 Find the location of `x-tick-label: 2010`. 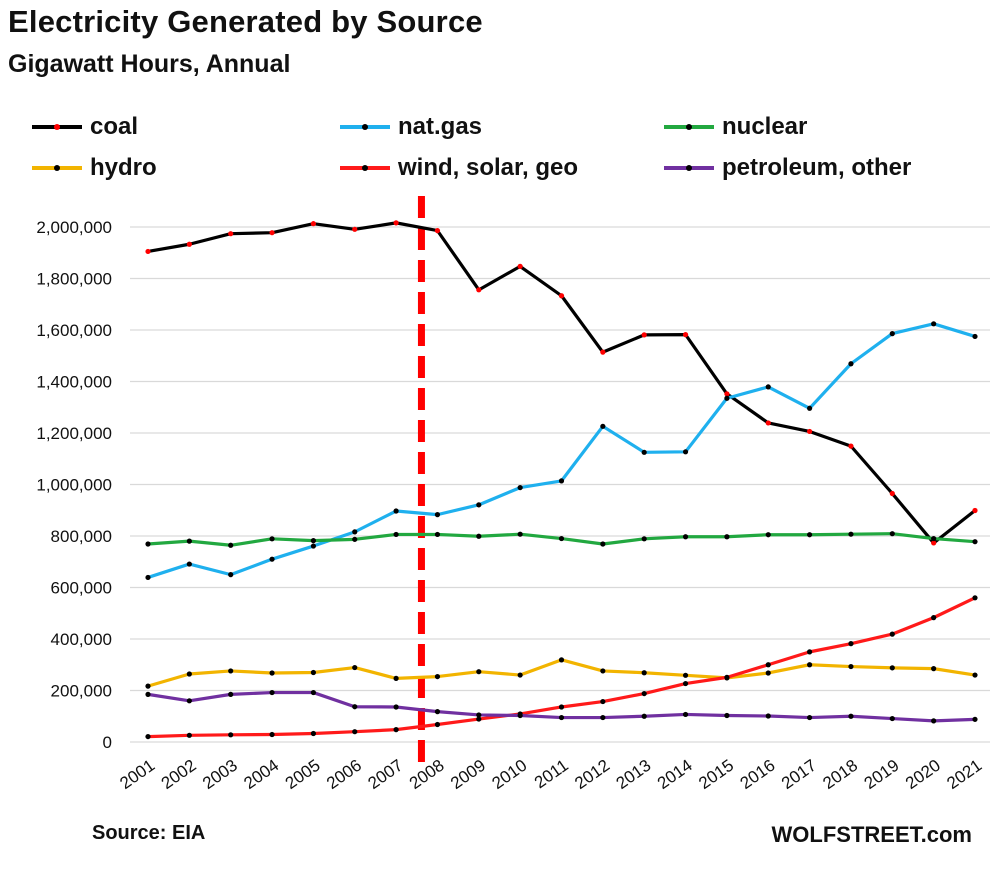

x-tick-label: 2010 is located at coordinates (510, 774).